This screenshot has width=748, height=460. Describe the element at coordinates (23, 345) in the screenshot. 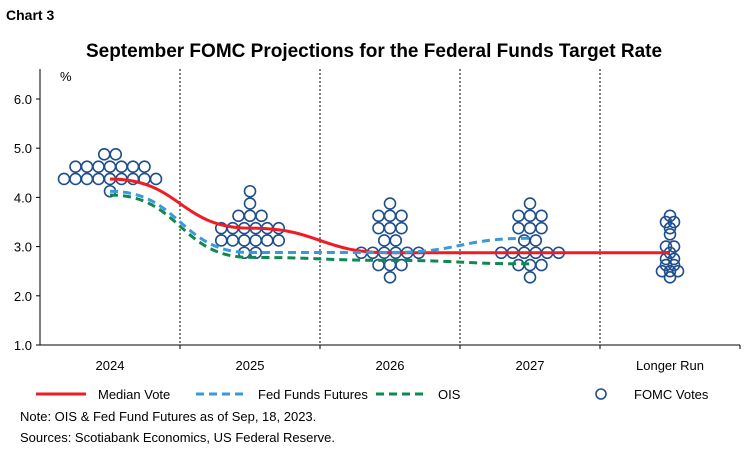

I see `y-tick-label: 1.0` at that location.